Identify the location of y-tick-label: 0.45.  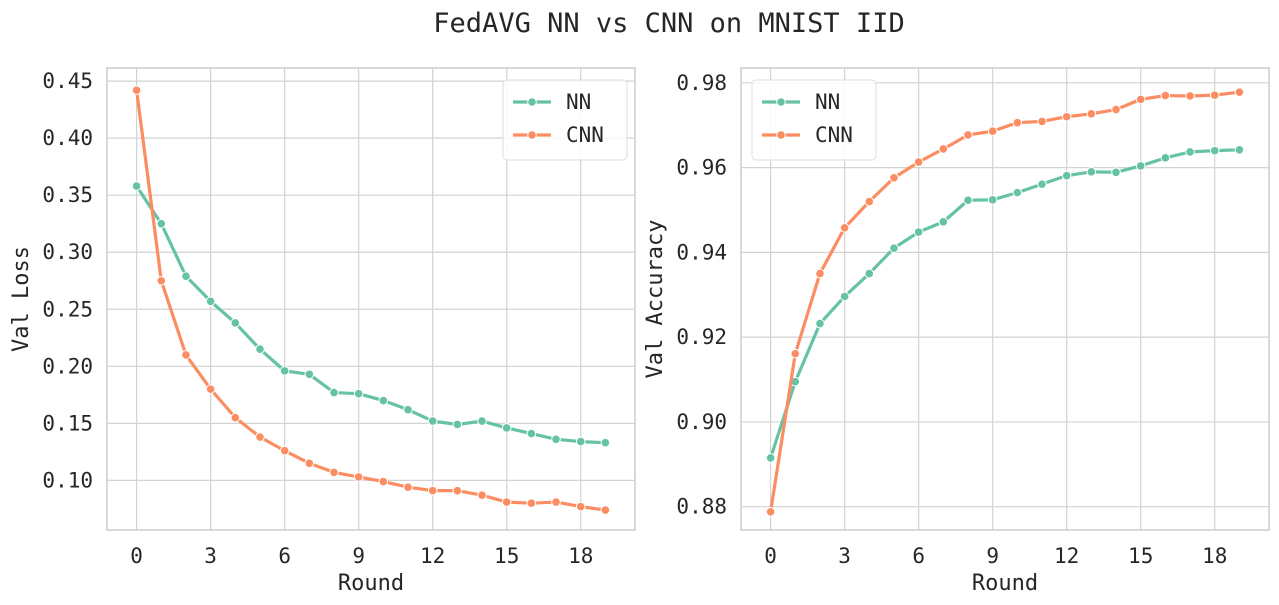
(67, 81).